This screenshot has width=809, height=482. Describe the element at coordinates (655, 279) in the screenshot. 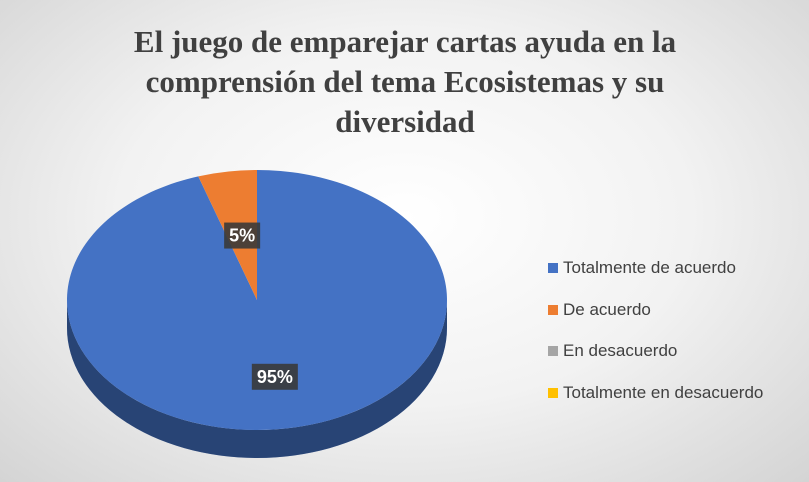

I see `legend-item: Totalmente de acuerdo` at that location.